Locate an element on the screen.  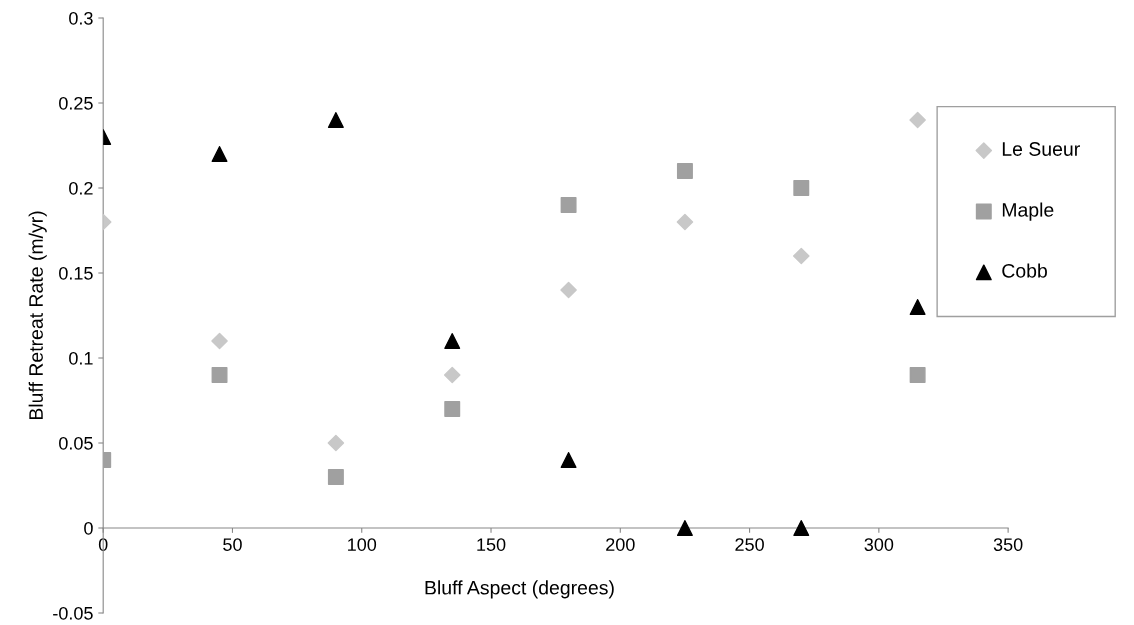
y-tick-label: 0.3 is located at coordinates (81, 18).